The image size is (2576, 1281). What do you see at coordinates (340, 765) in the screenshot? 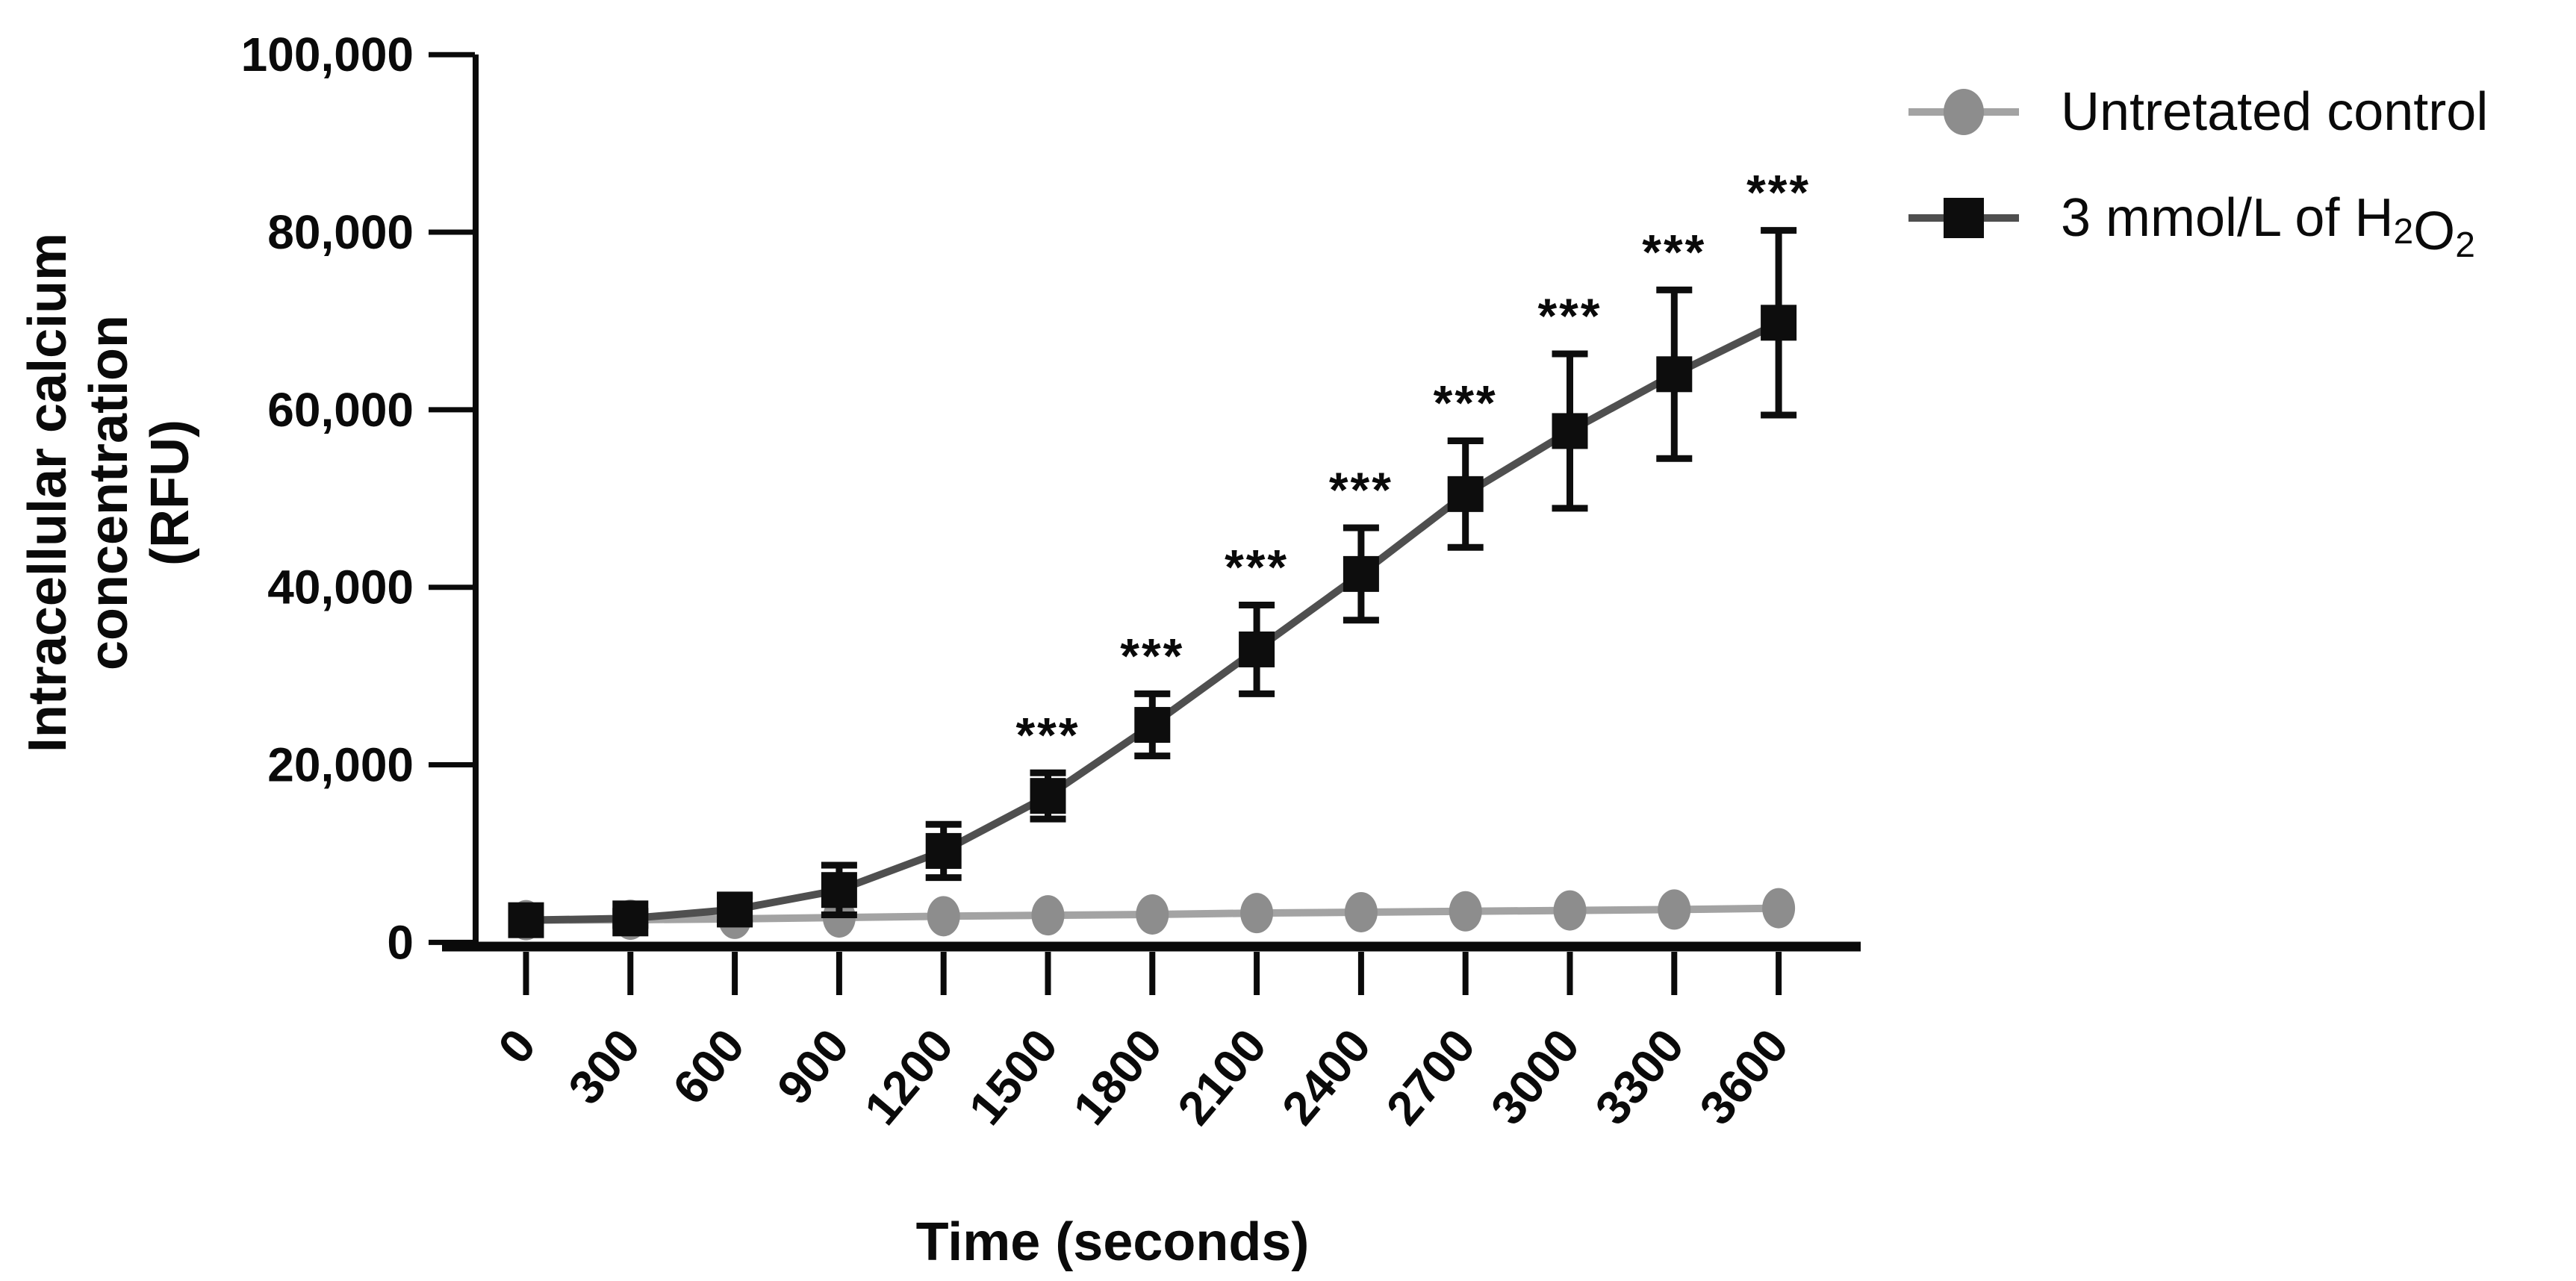
I see `y-tick-label: 20,000` at bounding box center [340, 765].